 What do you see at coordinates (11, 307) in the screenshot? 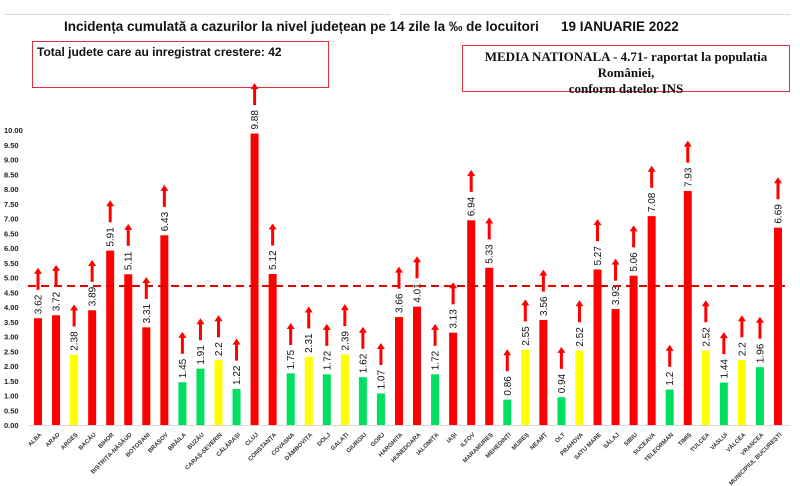
I see `y-tick-label: 4.00` at bounding box center [11, 307].